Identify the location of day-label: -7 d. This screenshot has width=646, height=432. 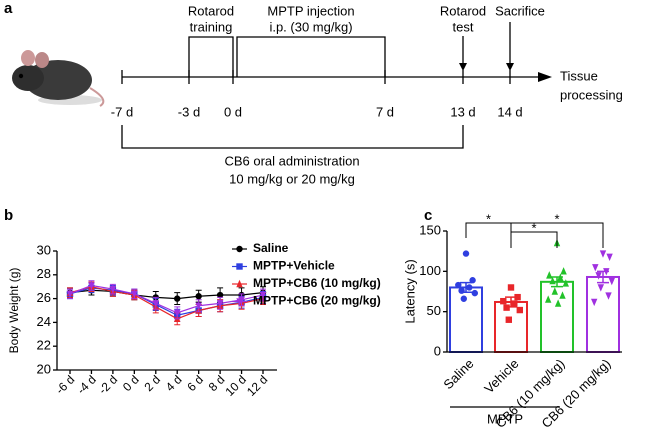
(122, 111).